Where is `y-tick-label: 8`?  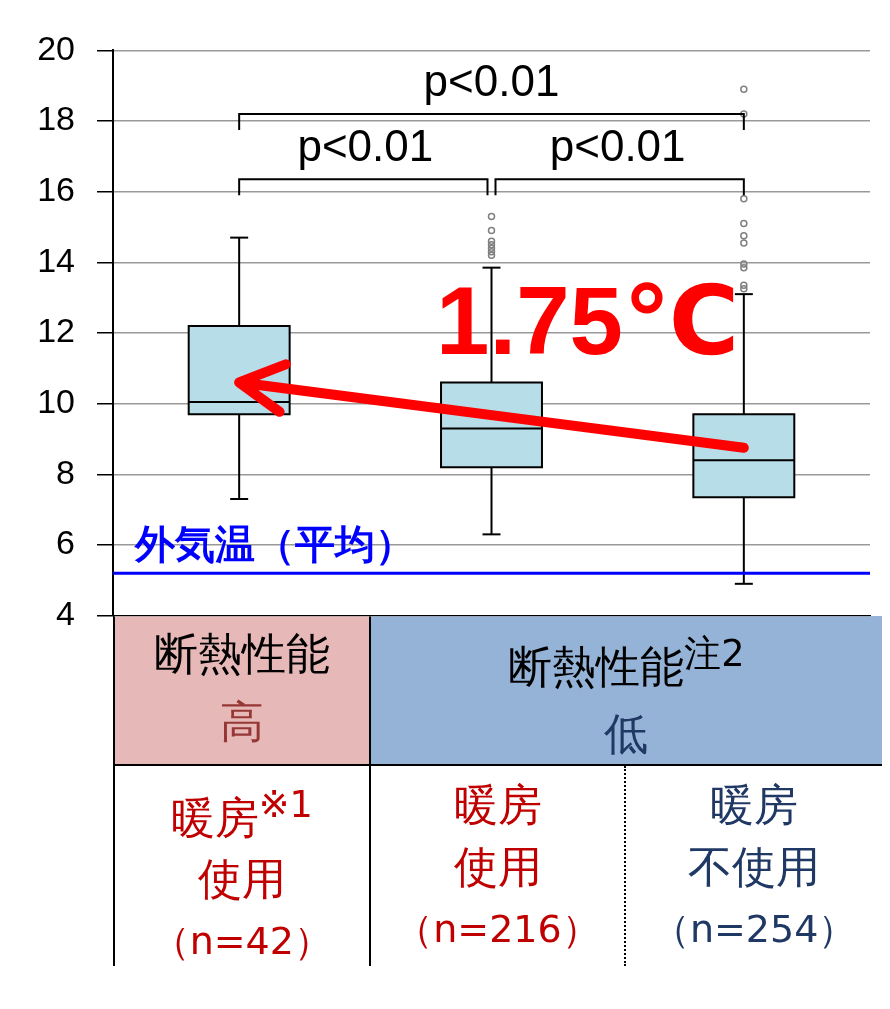
y-tick-label: 8 is located at coordinates (65, 471).